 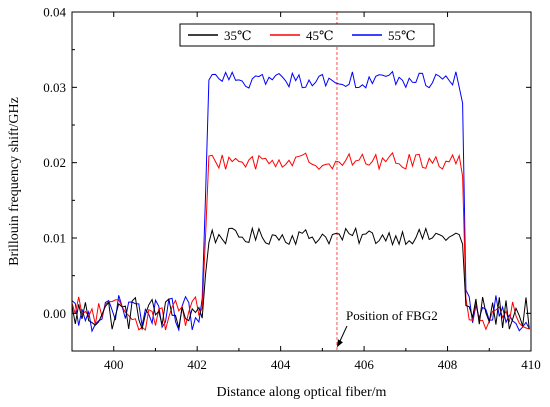 What do you see at coordinates (54, 12) in the screenshot?
I see `y-tick-label: 0.04` at bounding box center [54, 12].